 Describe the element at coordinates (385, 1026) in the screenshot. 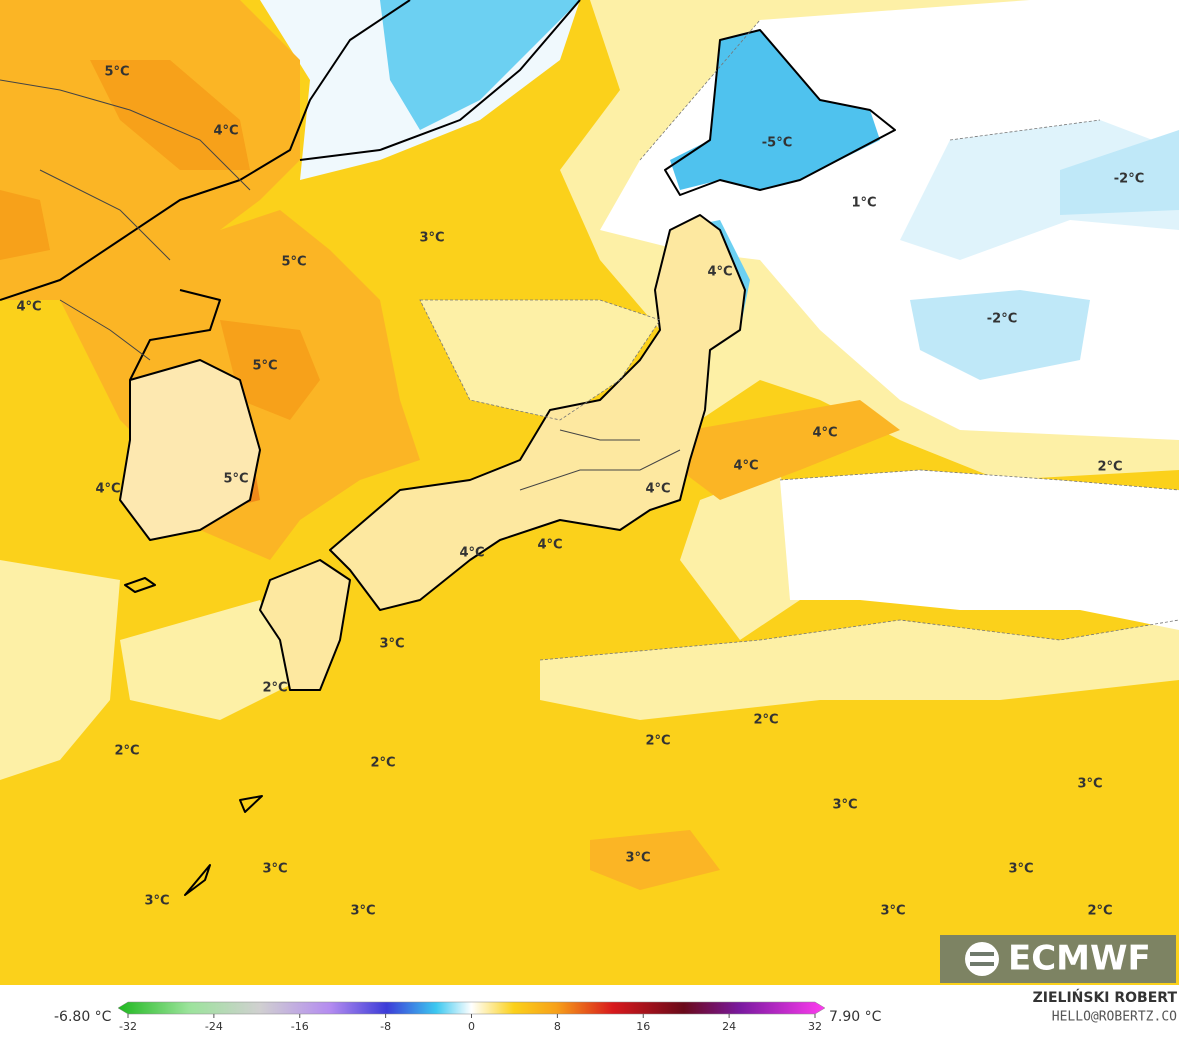

I see `colorbar-tick-label: -8` at that location.